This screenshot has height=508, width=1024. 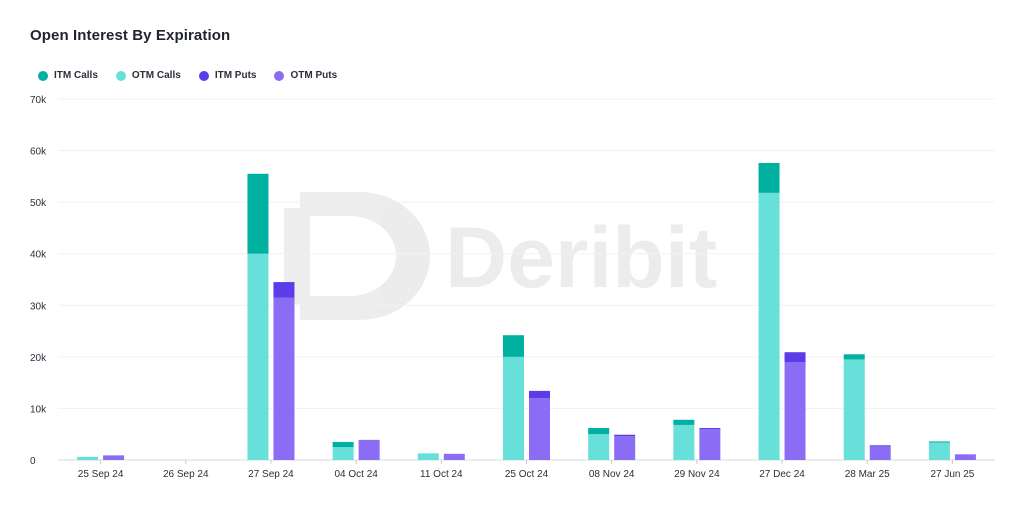 What do you see at coordinates (38, 152) in the screenshot?
I see `y-tick-label: 60k` at bounding box center [38, 152].